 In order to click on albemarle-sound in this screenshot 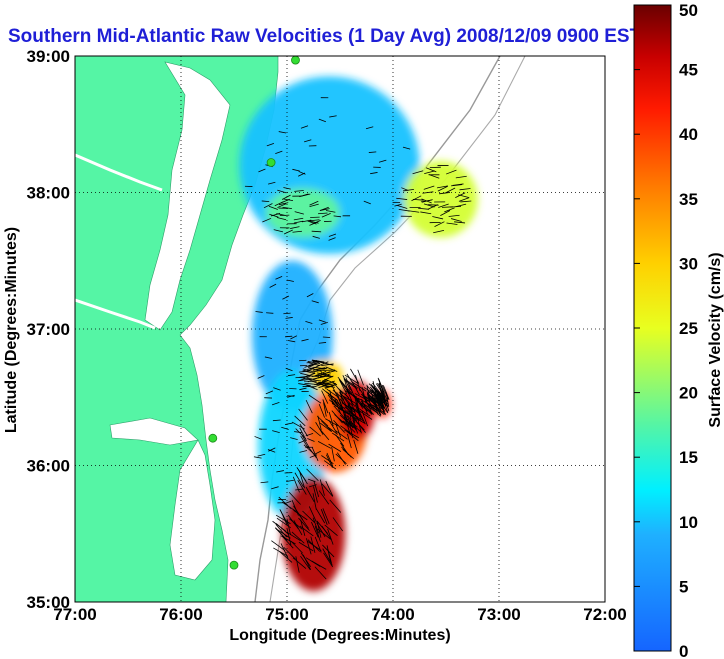, I will do `click(154, 431)`.